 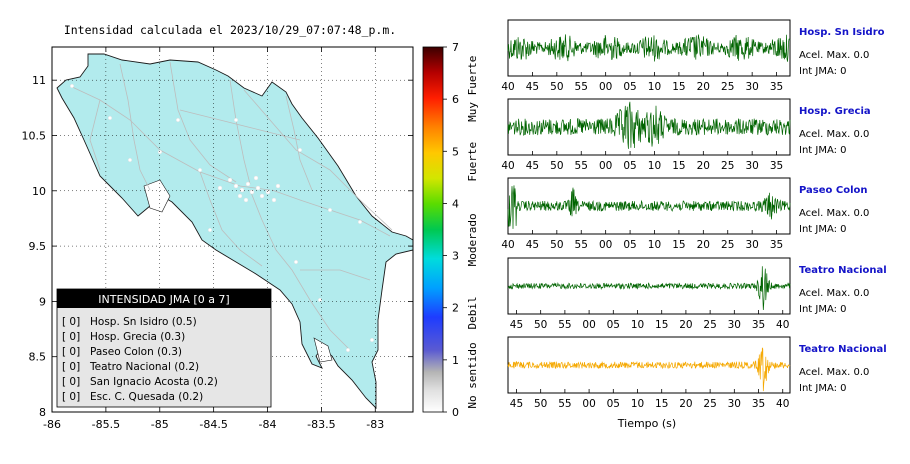 What do you see at coordinates (154, 382) in the screenshot?
I see `legend-item-name: San Ignacio Acosta (0.2)` at bounding box center [154, 382].